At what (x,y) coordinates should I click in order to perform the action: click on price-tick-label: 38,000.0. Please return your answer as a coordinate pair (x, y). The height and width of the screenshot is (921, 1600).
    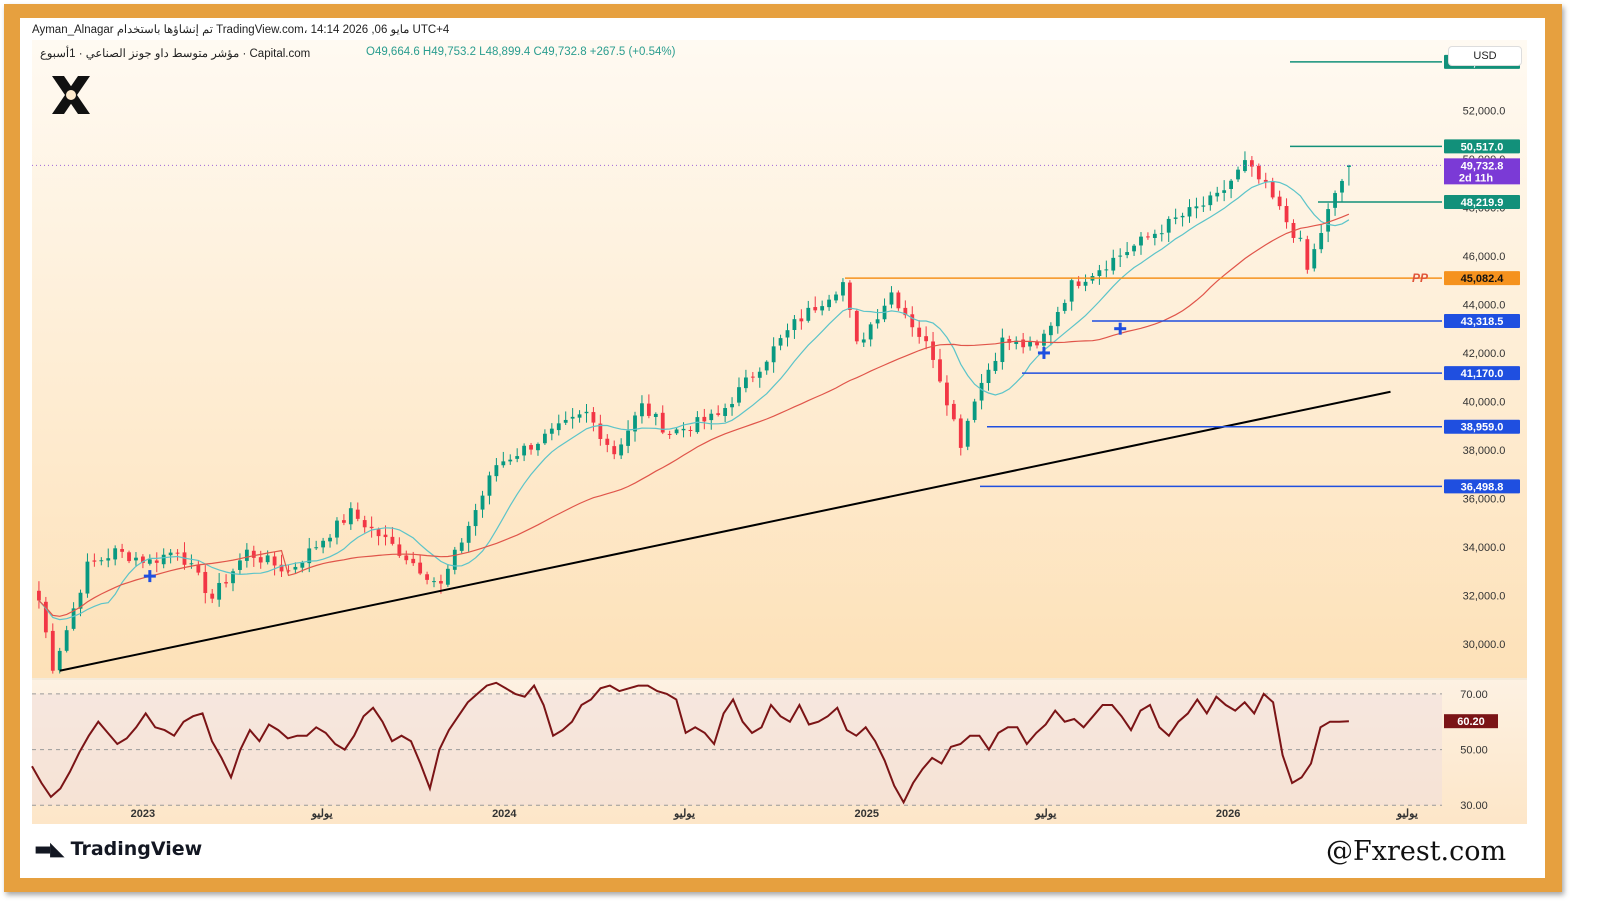
    Looking at the image, I should click on (1484, 451).